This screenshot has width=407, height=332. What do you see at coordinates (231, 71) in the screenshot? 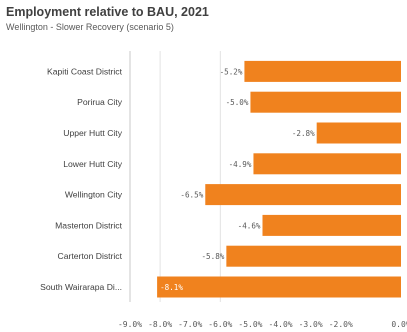
I see `bar-value-label: -5.2%` at bounding box center [231, 71].